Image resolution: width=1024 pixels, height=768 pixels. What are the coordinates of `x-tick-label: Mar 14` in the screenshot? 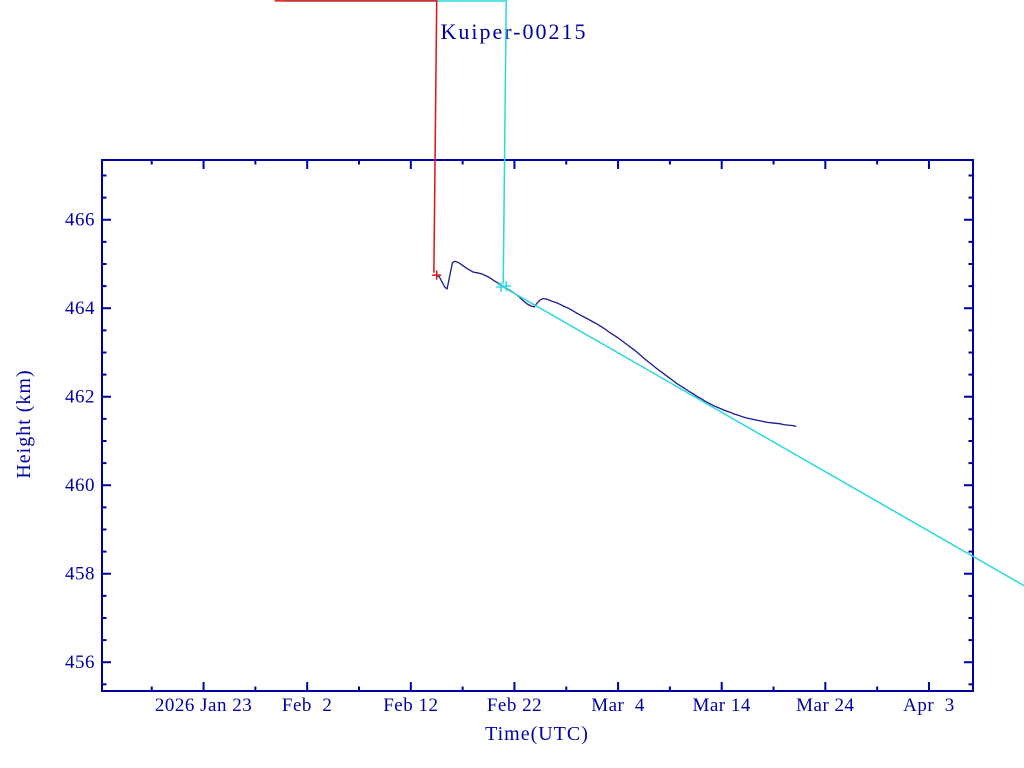 It's located at (721, 705).